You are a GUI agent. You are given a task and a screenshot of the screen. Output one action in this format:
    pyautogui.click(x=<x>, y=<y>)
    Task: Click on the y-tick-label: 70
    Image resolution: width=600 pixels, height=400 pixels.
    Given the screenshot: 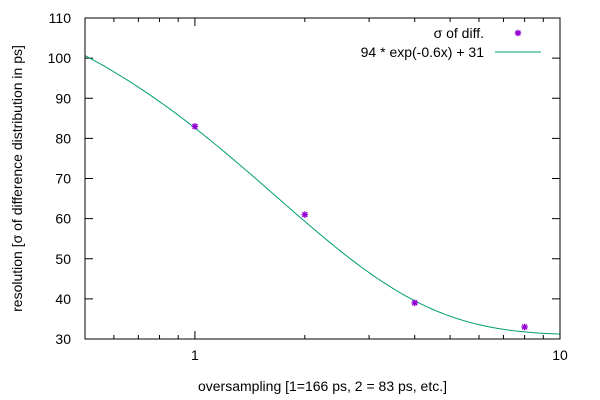 What is the action you would take?
    pyautogui.click(x=63, y=179)
    